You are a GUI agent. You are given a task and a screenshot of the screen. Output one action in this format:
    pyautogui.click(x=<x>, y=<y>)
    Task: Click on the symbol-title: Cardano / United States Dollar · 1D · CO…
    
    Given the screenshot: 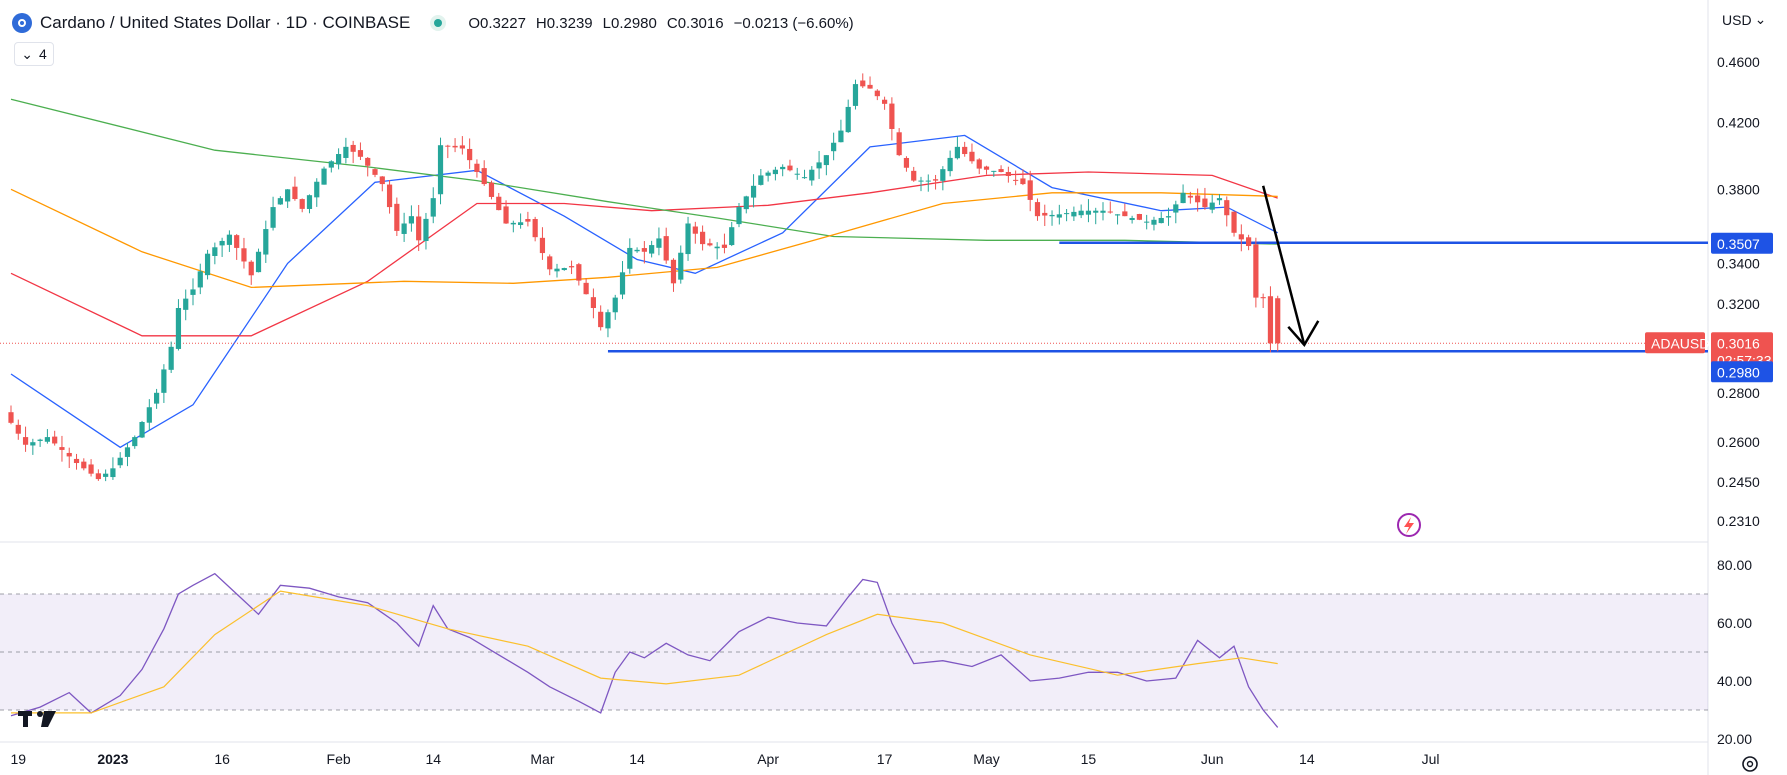 What is the action you would take?
    pyautogui.click(x=225, y=22)
    